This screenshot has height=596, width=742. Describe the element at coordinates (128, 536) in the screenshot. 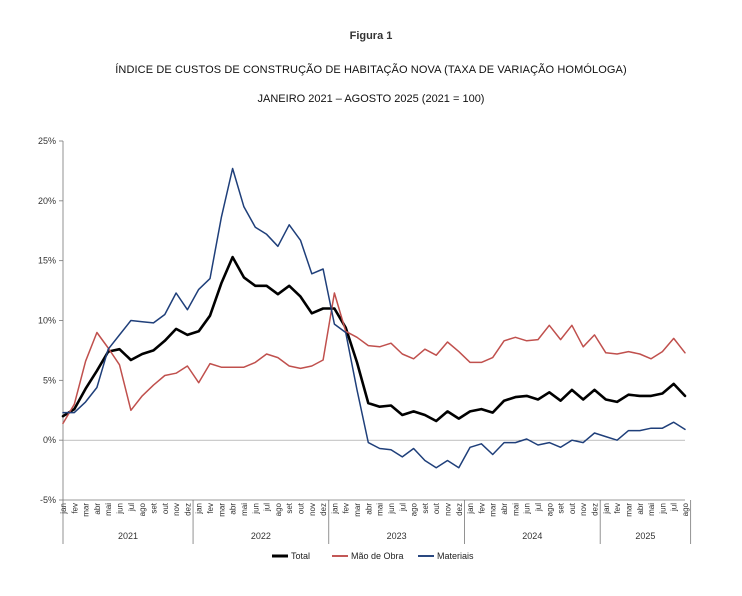

I see `year-label: 2021` at that location.